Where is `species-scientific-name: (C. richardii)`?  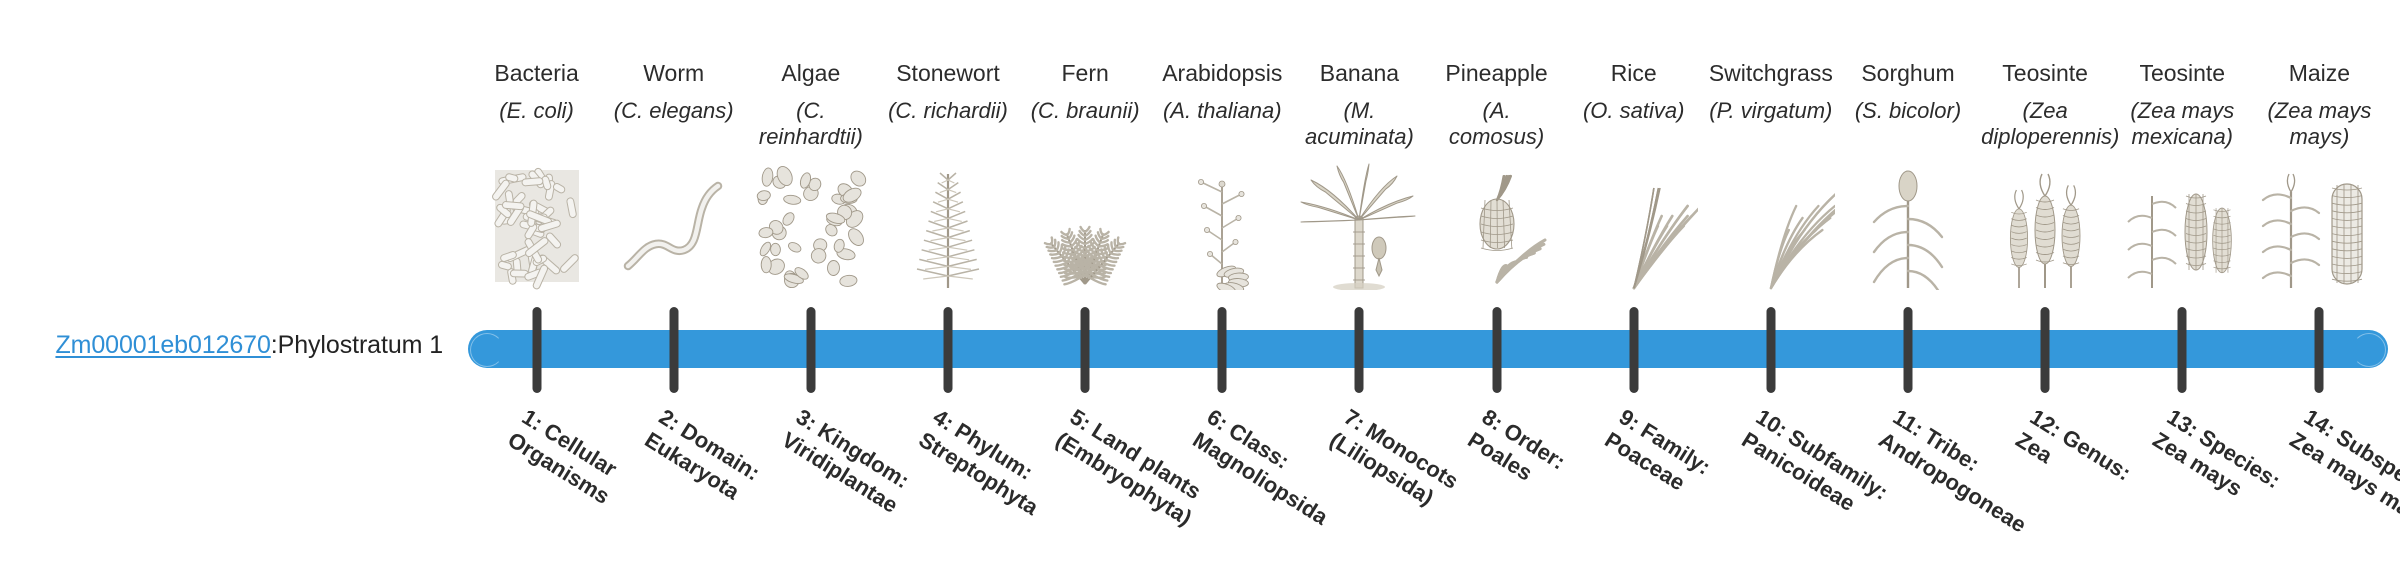 species-scientific-name: (C. richardii) is located at coordinates (948, 110).